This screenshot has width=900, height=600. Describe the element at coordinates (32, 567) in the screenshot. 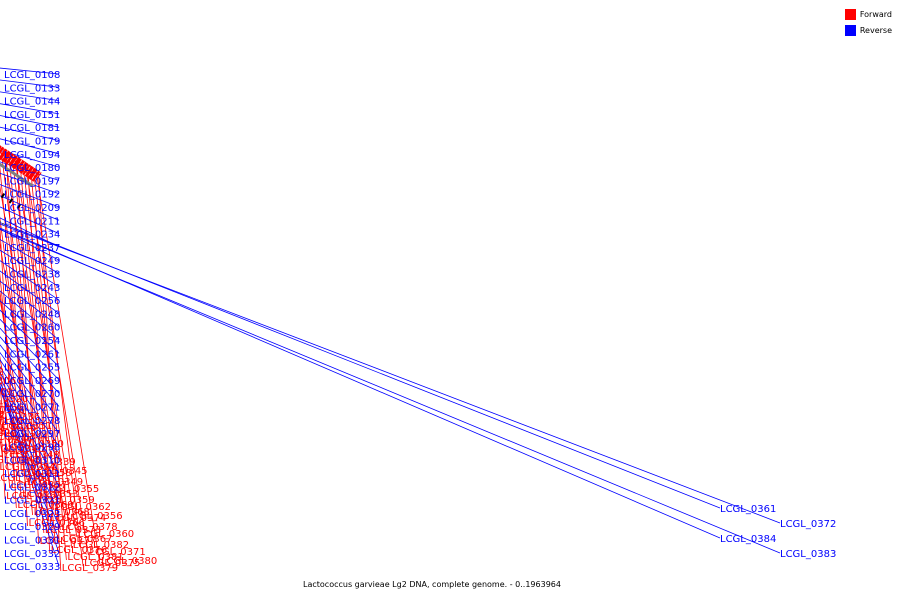

I see `gene-label-reverse: LCGL_0333` at that location.